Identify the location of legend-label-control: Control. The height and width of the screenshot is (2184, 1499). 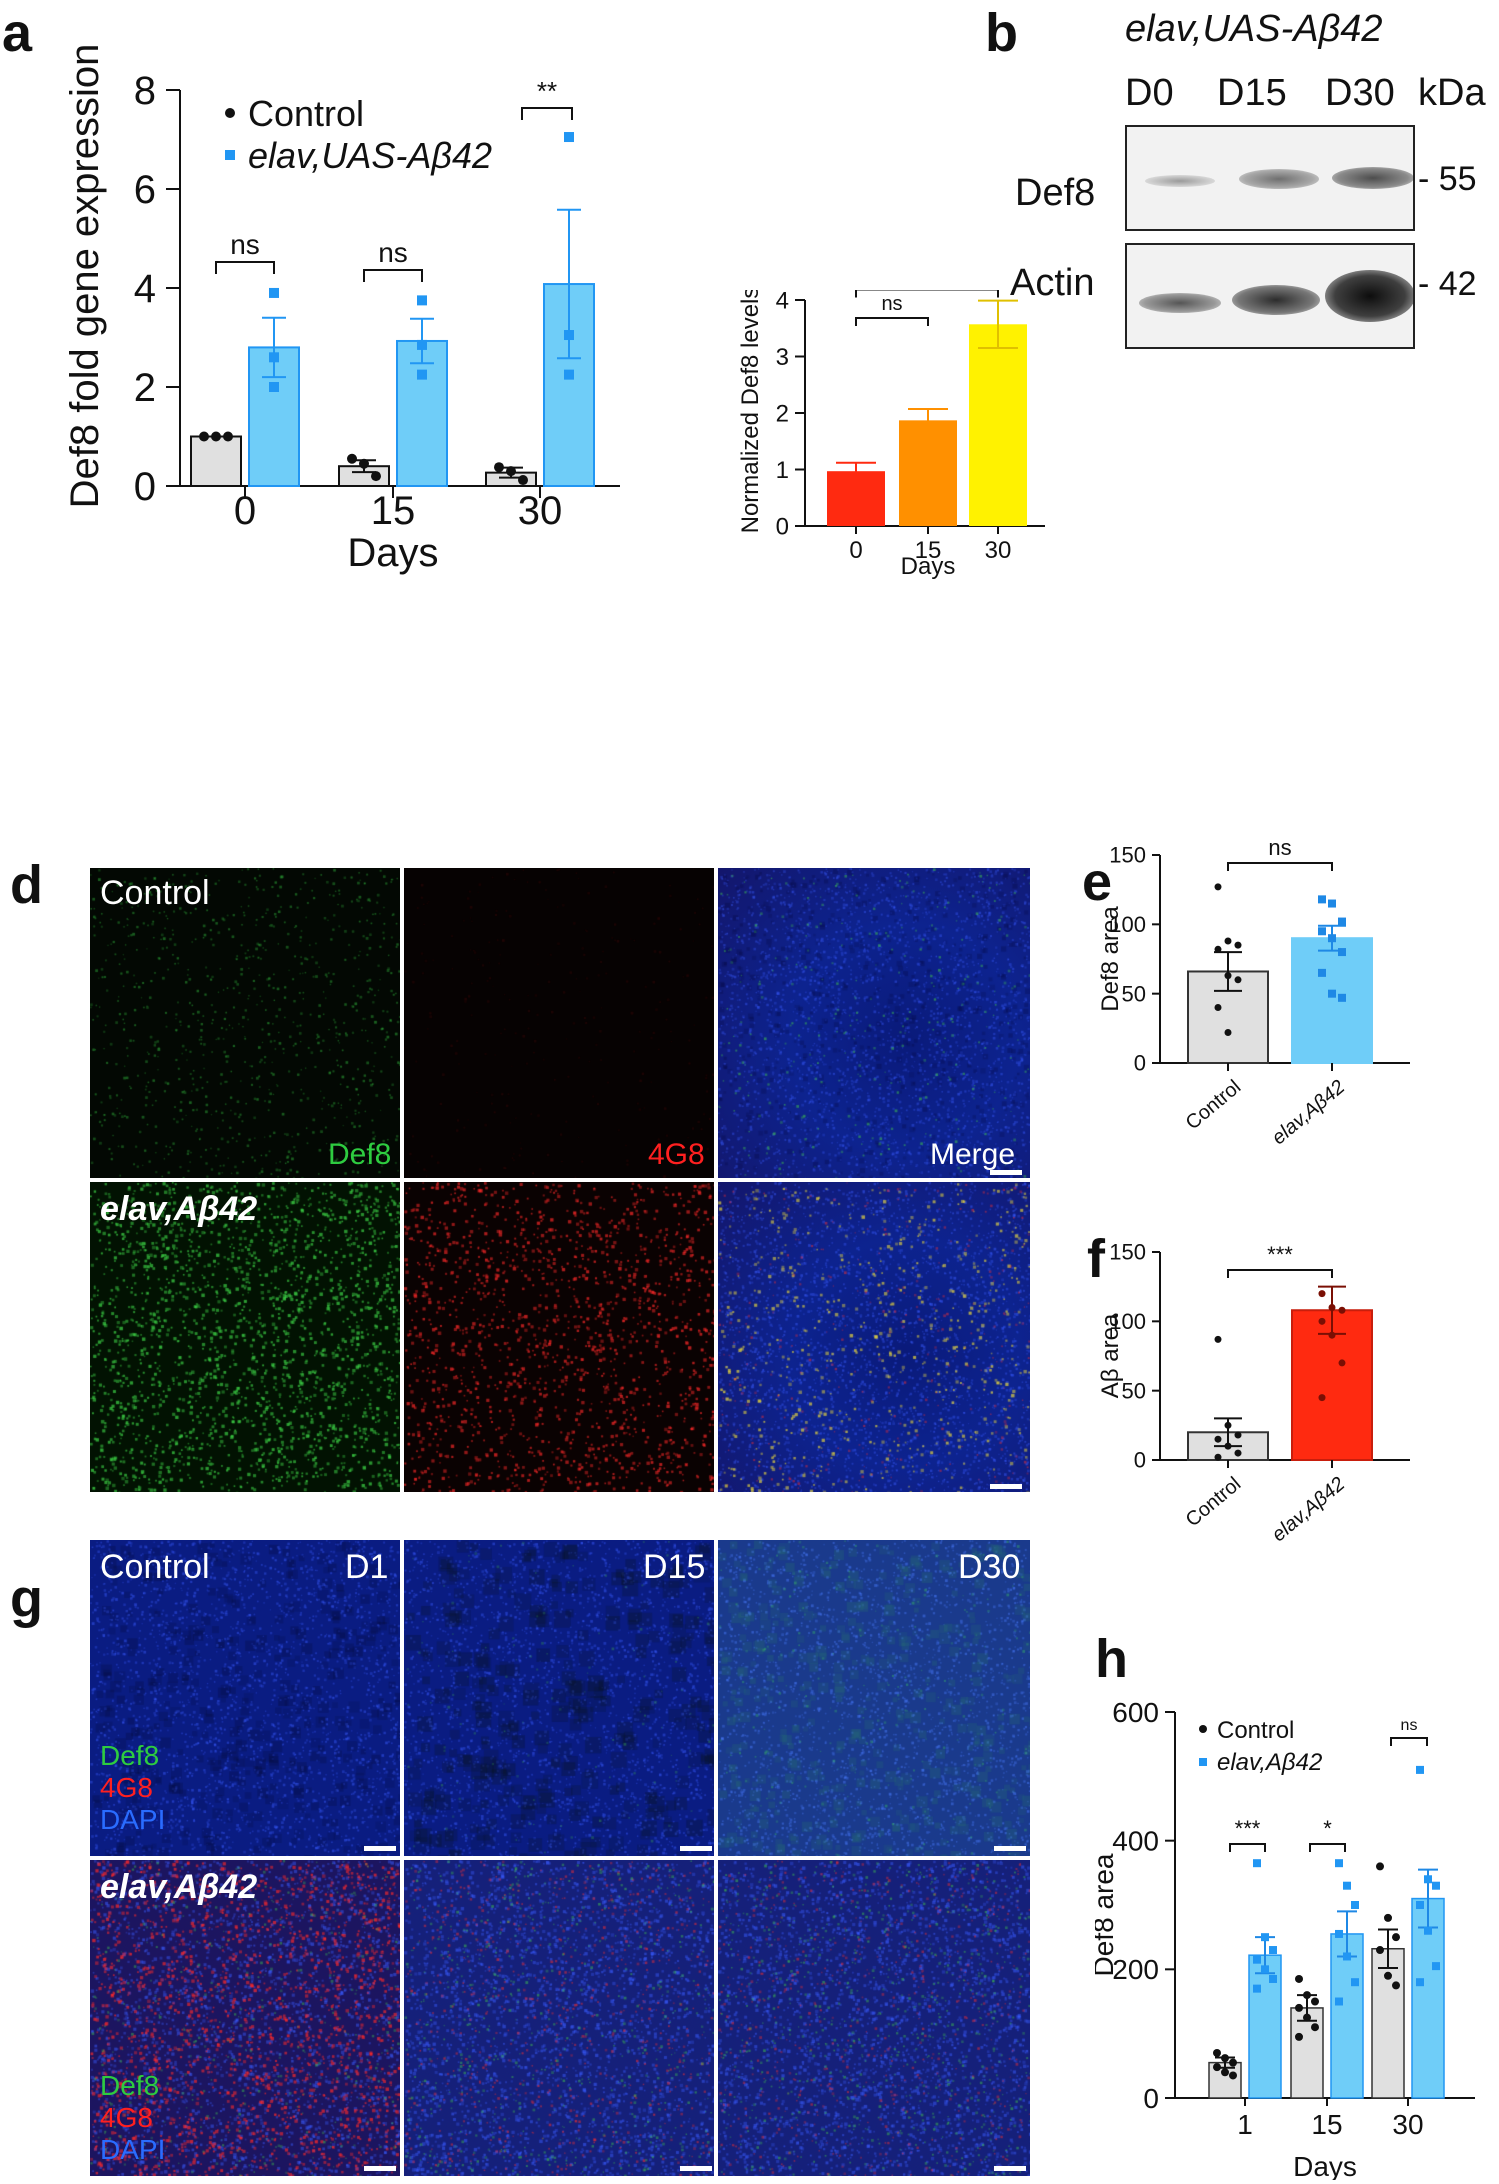
(306, 113).